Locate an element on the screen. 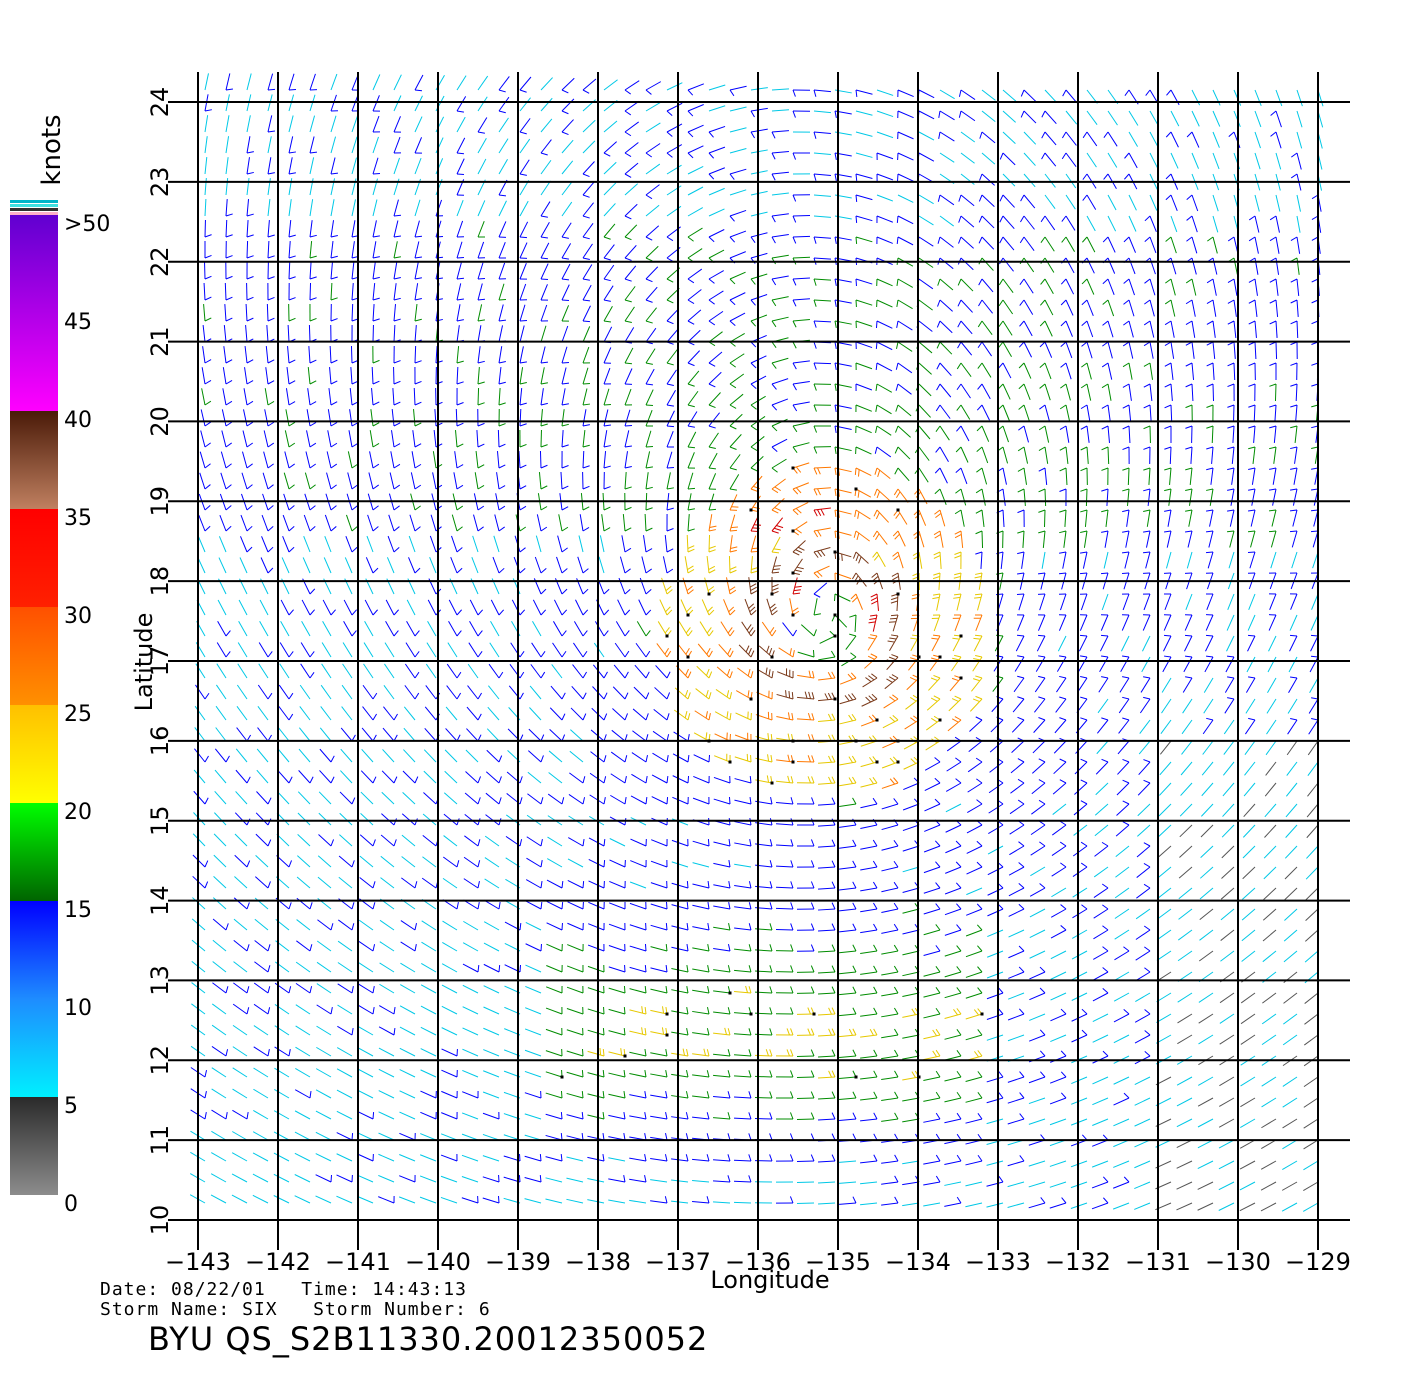  y-tick-label: 13 is located at coordinates (160, 980).